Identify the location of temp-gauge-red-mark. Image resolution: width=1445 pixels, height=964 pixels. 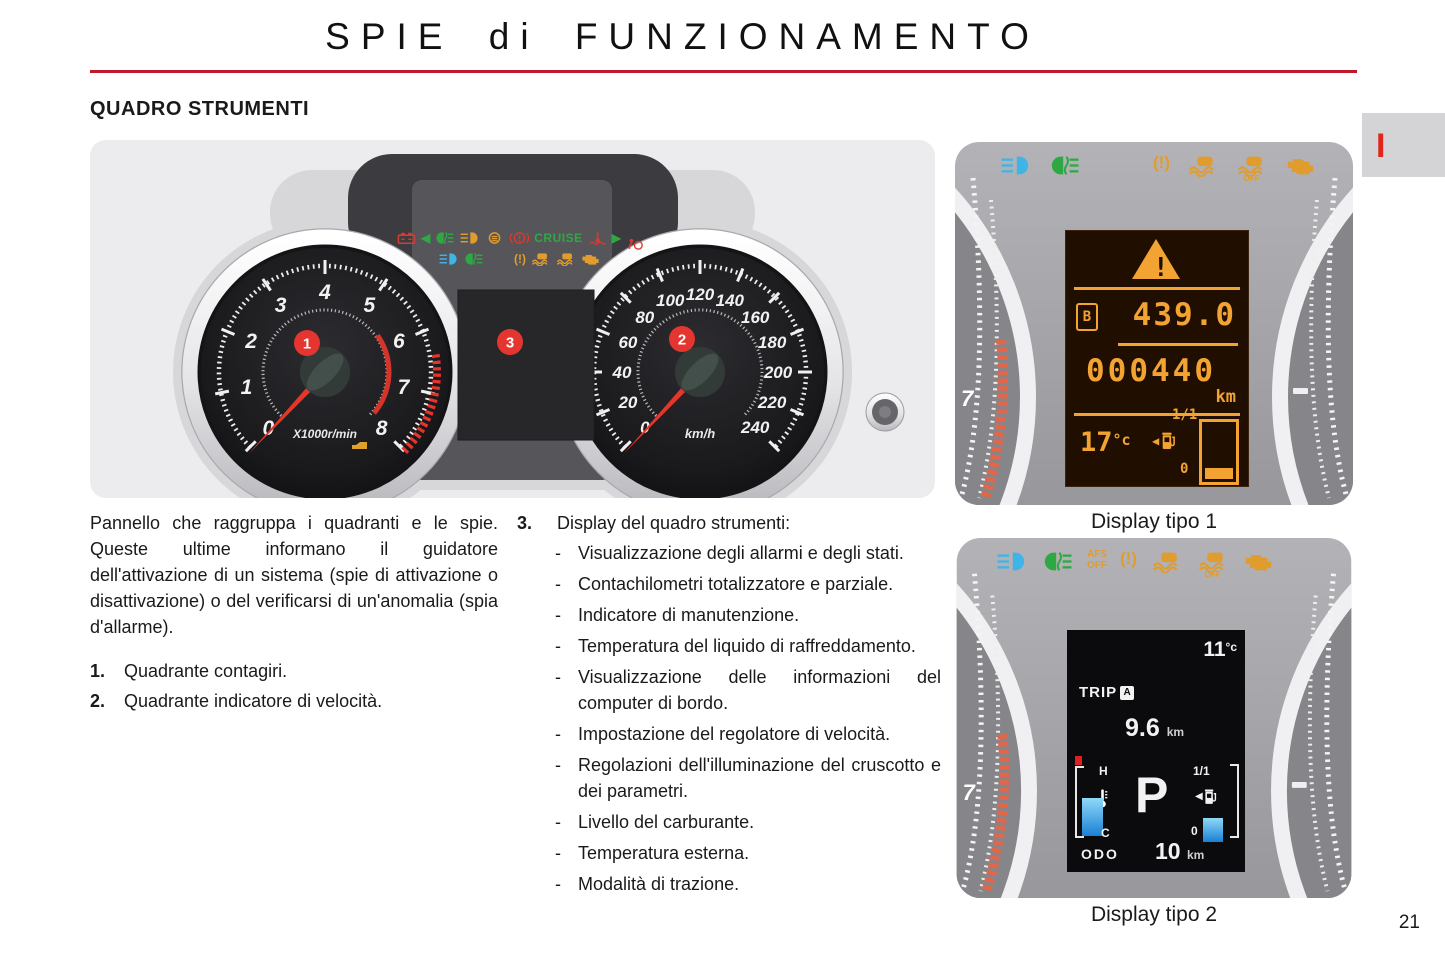
(1078, 760).